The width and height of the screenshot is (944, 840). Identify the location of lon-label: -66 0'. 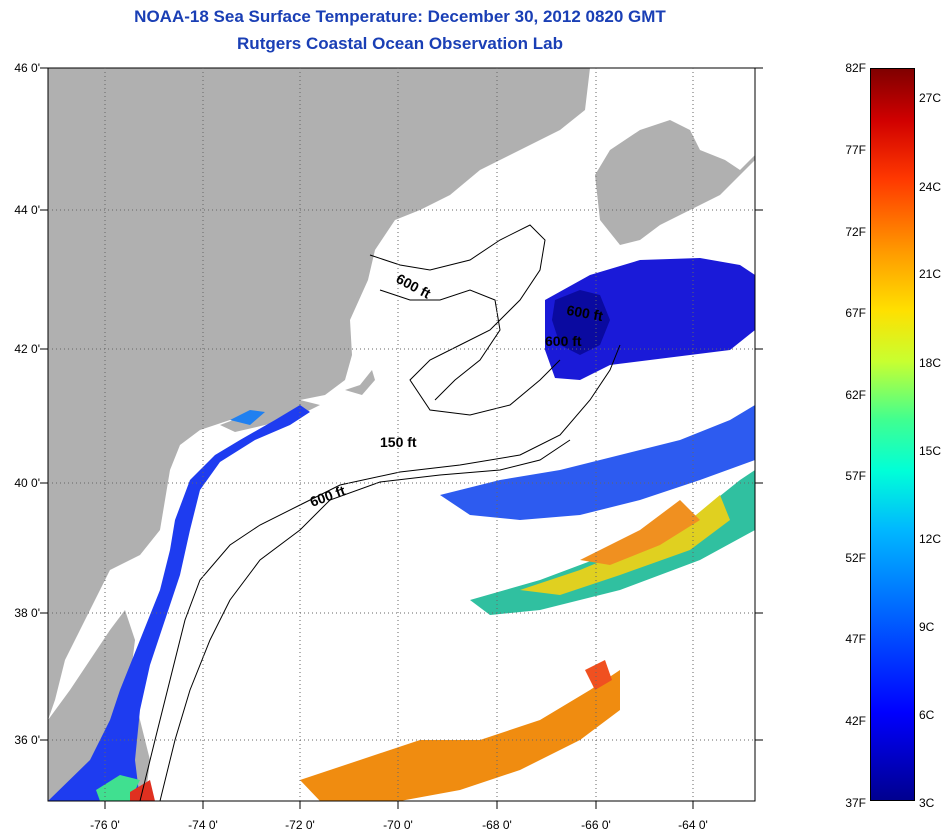
(596, 825).